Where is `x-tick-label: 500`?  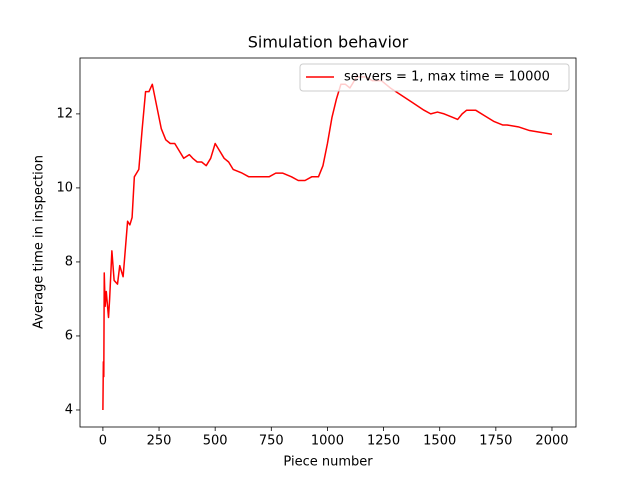
x-tick-label: 500 is located at coordinates (215, 441).